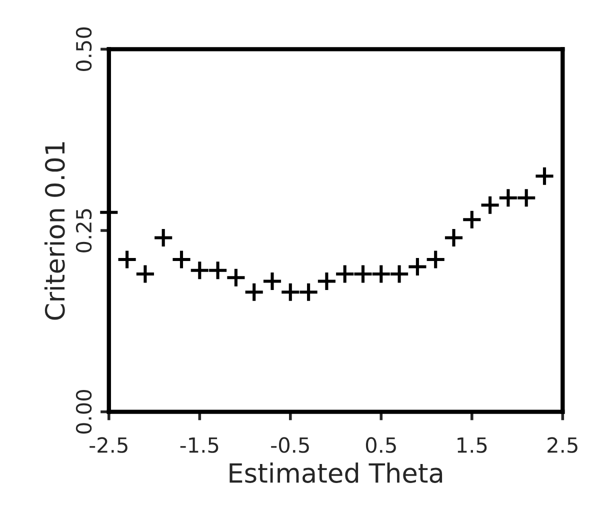 The image size is (605, 518). Describe the element at coordinates (336, 472) in the screenshot. I see `x-axis-title: Estimated Theta` at that location.